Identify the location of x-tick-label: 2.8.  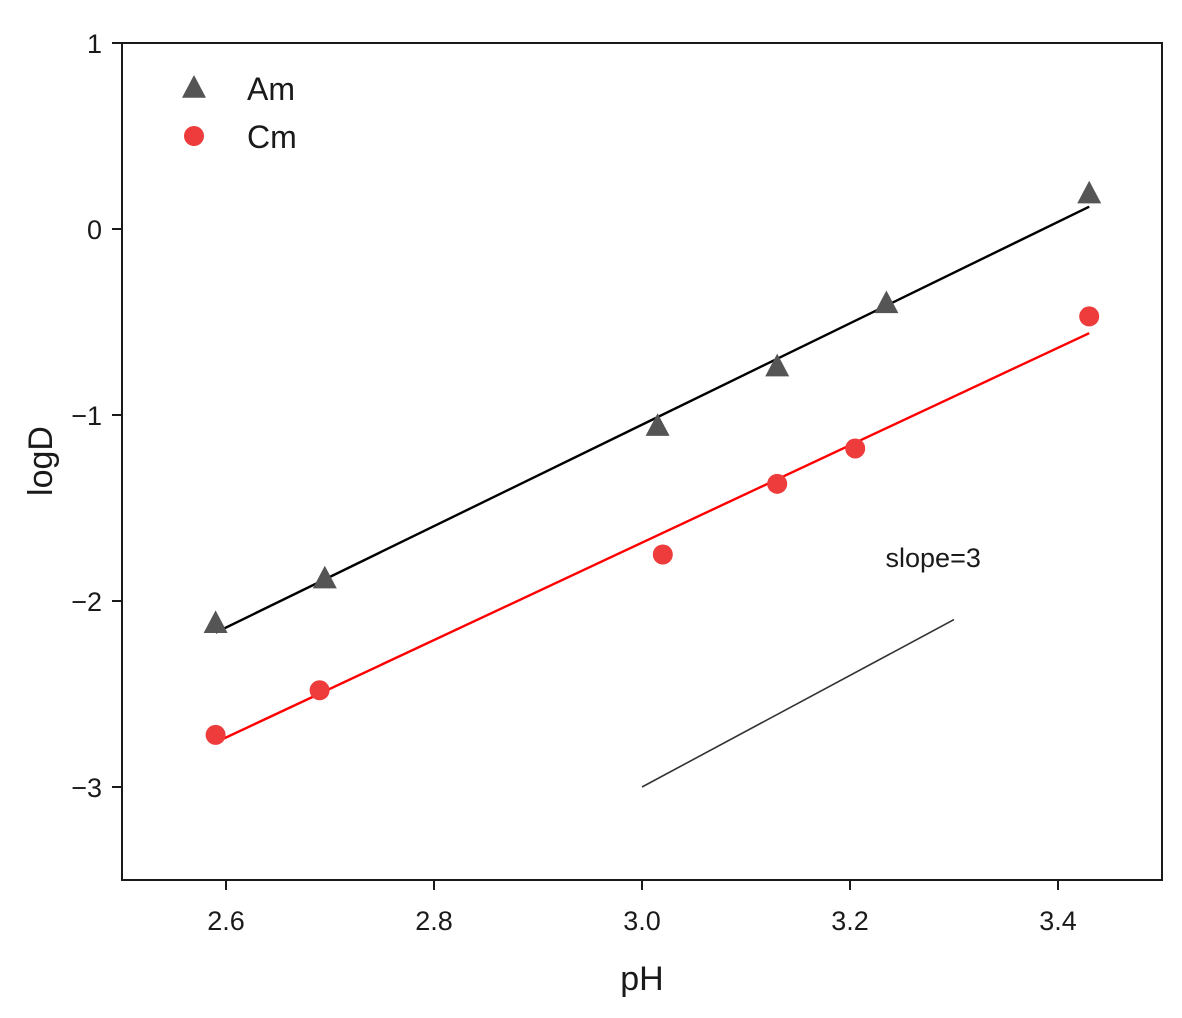
(434, 921).